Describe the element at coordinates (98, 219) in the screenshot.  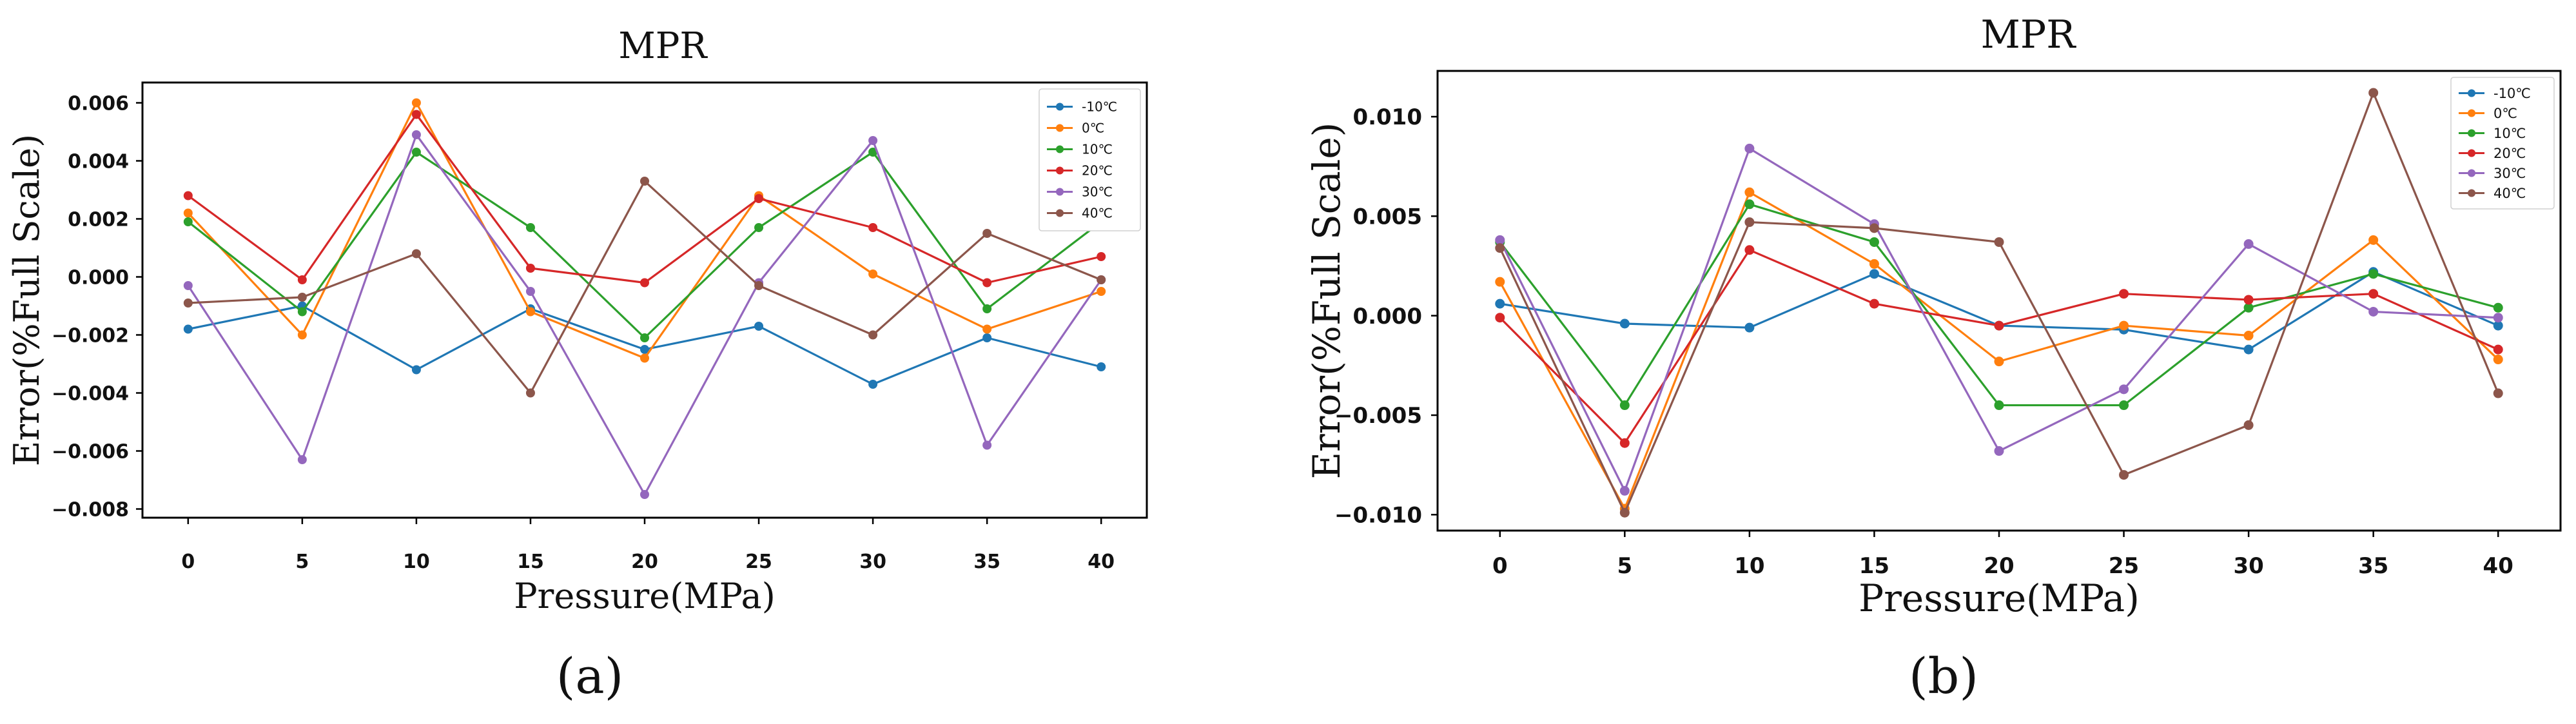
I see `y-tick-label: 0.002` at that location.